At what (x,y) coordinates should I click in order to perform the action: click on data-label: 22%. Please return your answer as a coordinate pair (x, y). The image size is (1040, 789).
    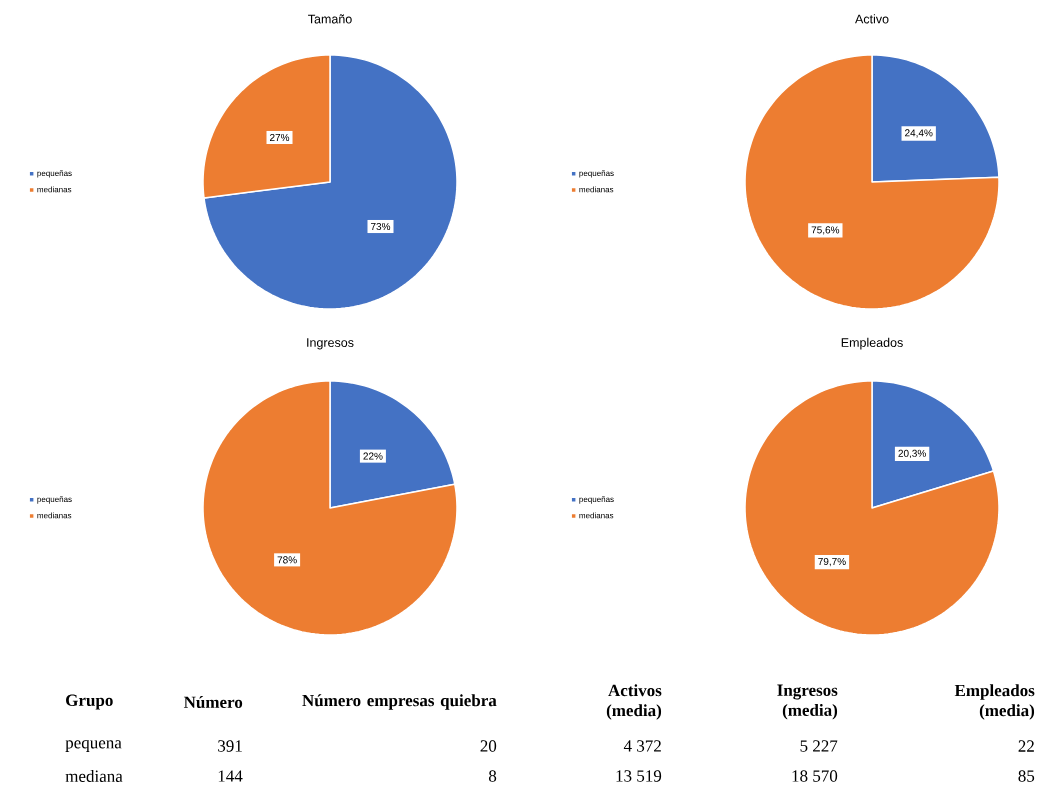
    Looking at the image, I should click on (373, 456).